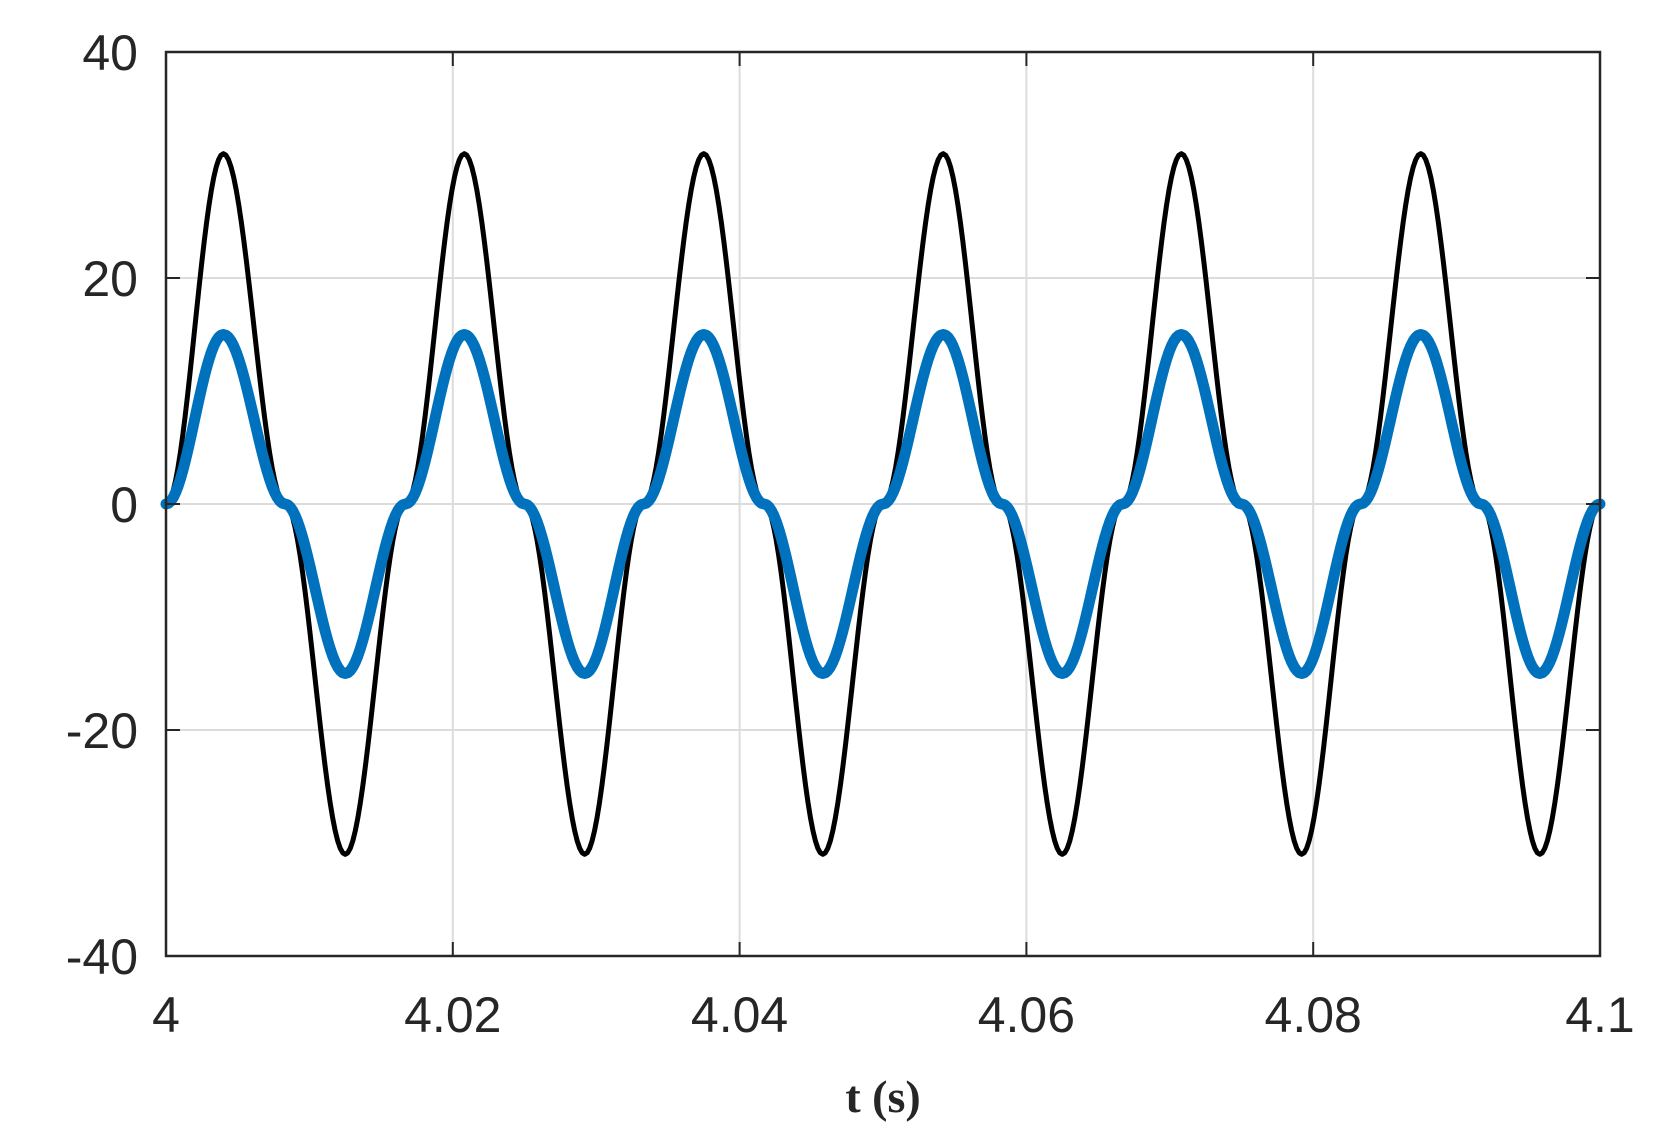 This screenshot has height=1139, width=1665. What do you see at coordinates (1026, 1015) in the screenshot?
I see `x-tick-label: 4.06` at bounding box center [1026, 1015].